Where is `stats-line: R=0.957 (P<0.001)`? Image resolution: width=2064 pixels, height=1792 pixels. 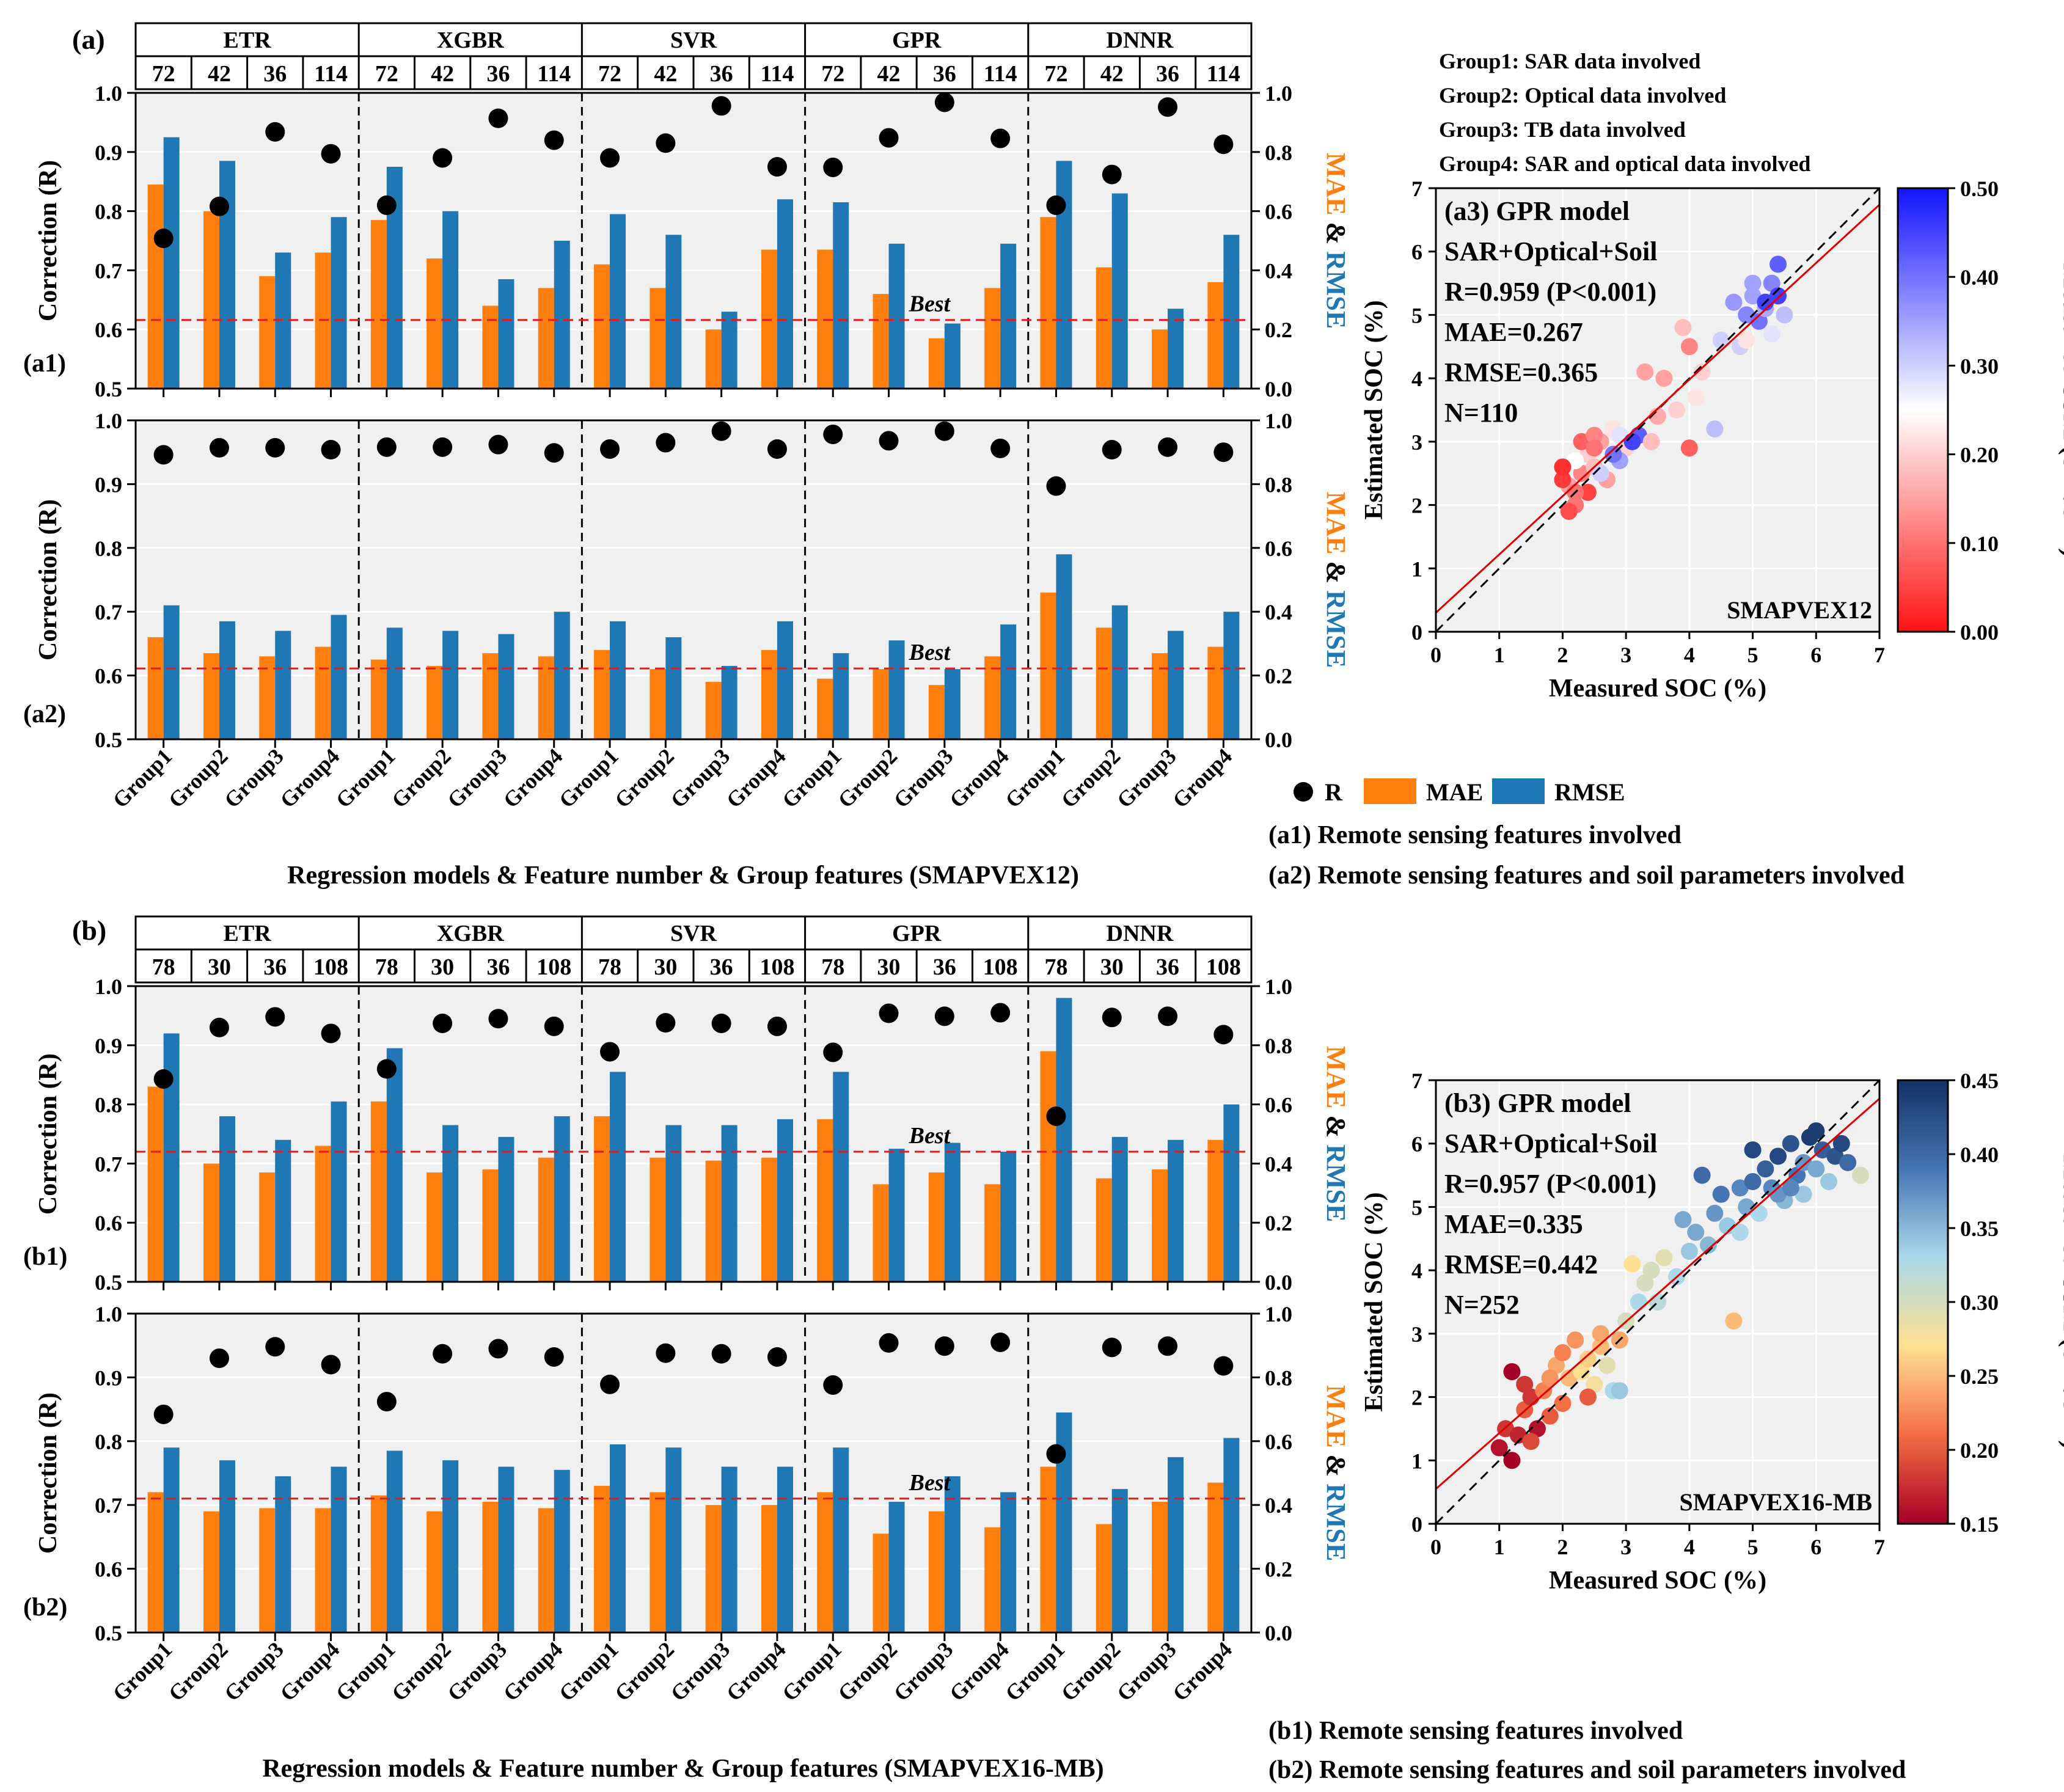
stats-line: R=0.957 (P<0.001) is located at coordinates (1550, 1184).